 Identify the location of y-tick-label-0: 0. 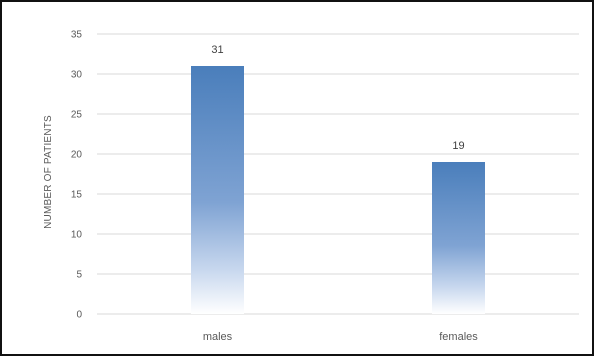
(79, 315).